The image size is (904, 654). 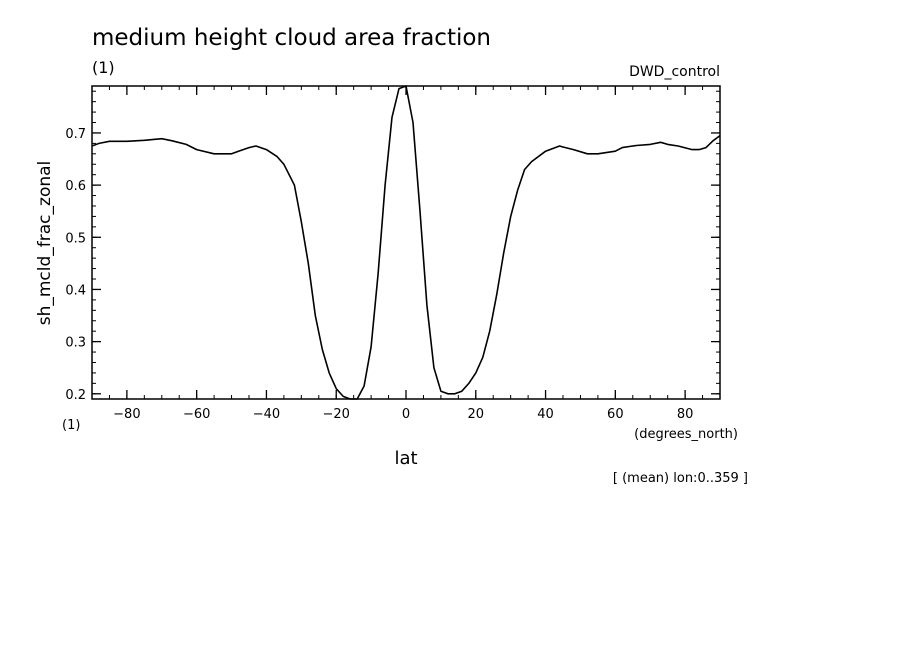 I want to click on x-tick-label: 60, so click(x=615, y=414).